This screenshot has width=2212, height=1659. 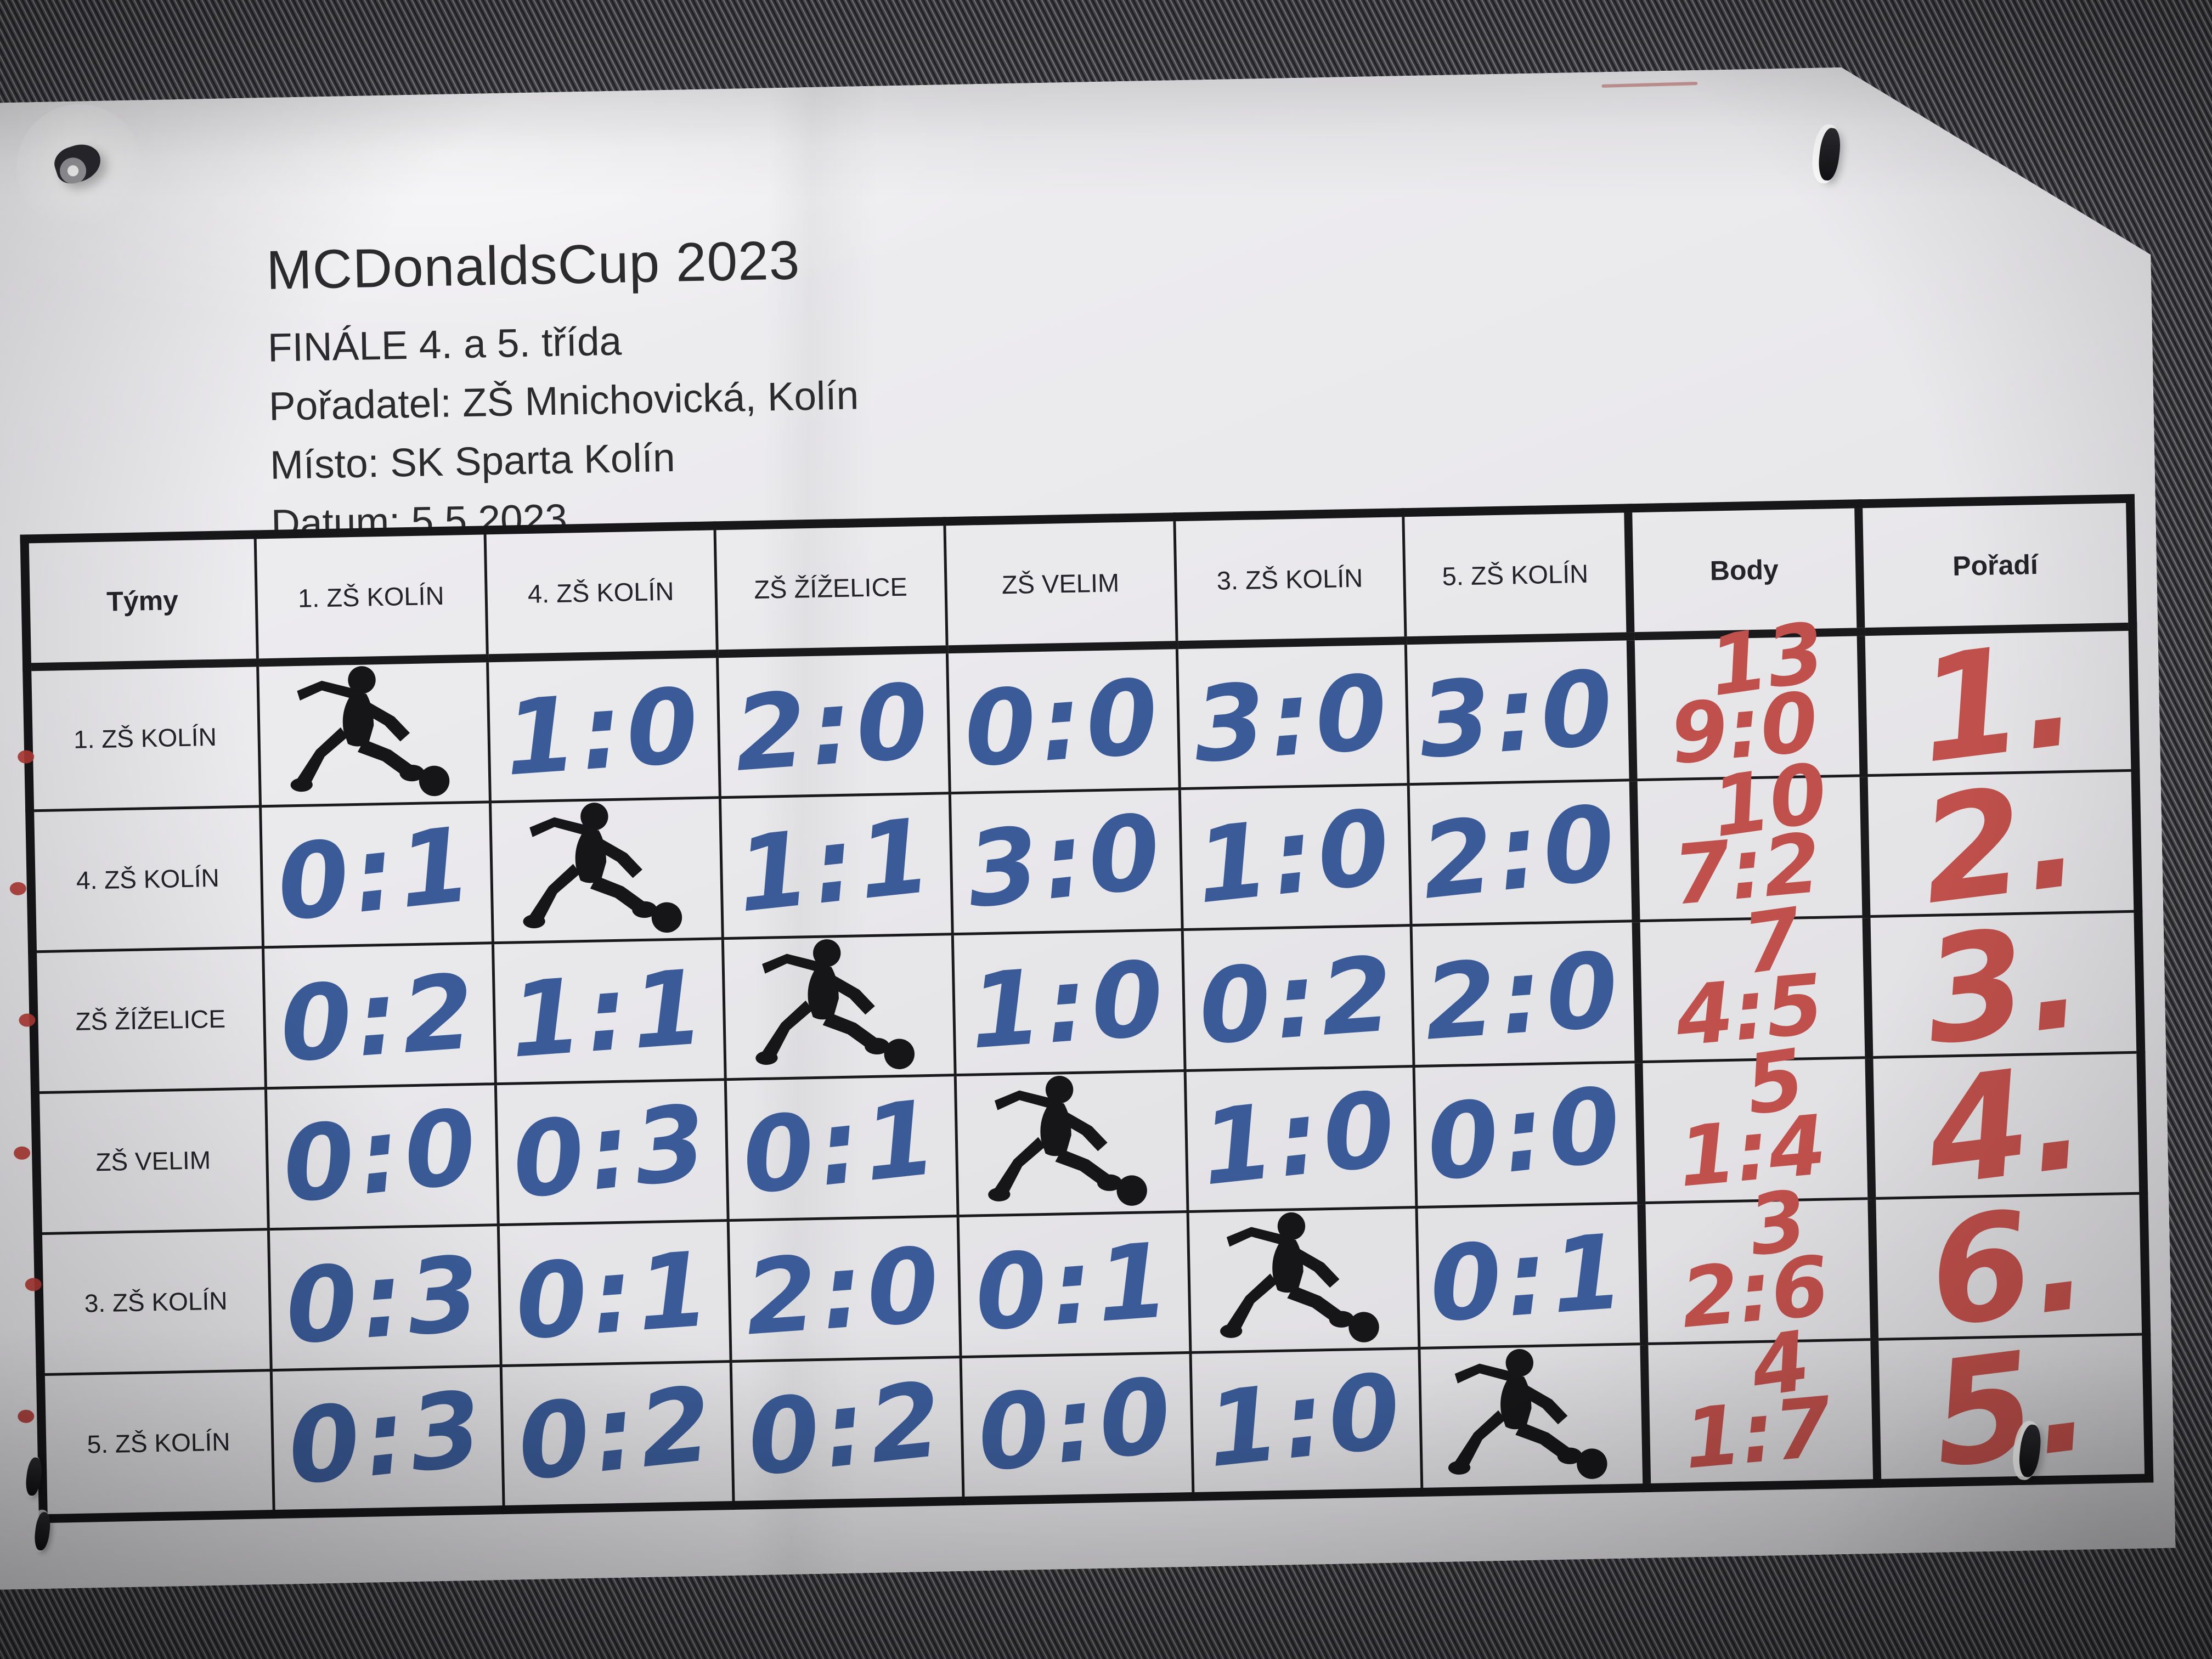 What do you see at coordinates (2001, 843) in the screenshot?
I see `rank-cell: 2.` at bounding box center [2001, 843].